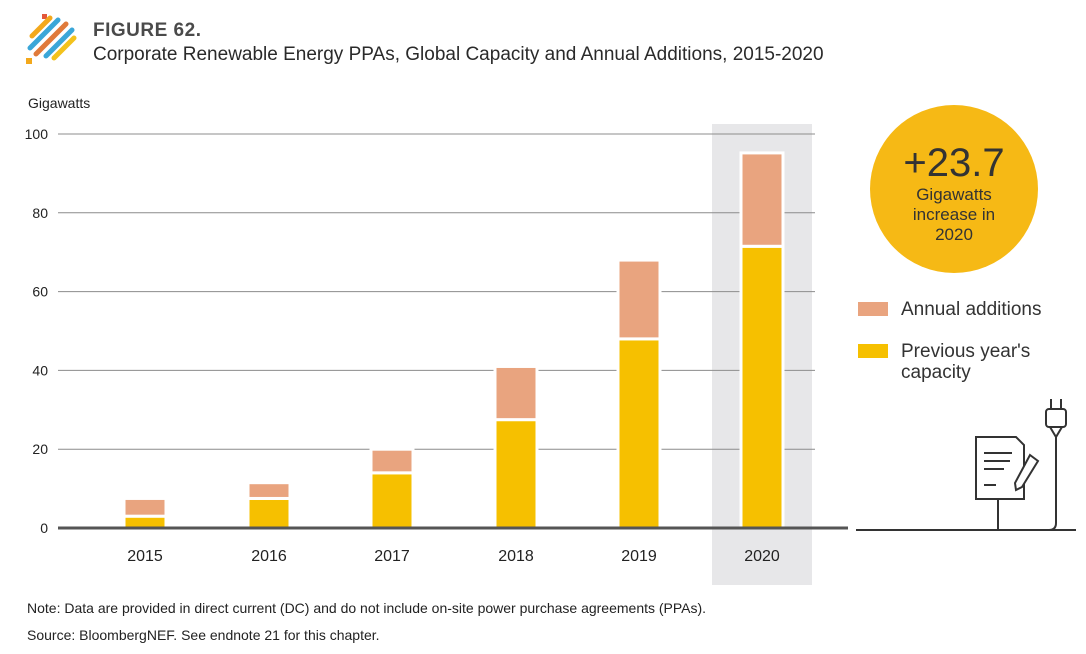  What do you see at coordinates (147, 30) in the screenshot?
I see `figure-label: FIGURE 62.` at bounding box center [147, 30].